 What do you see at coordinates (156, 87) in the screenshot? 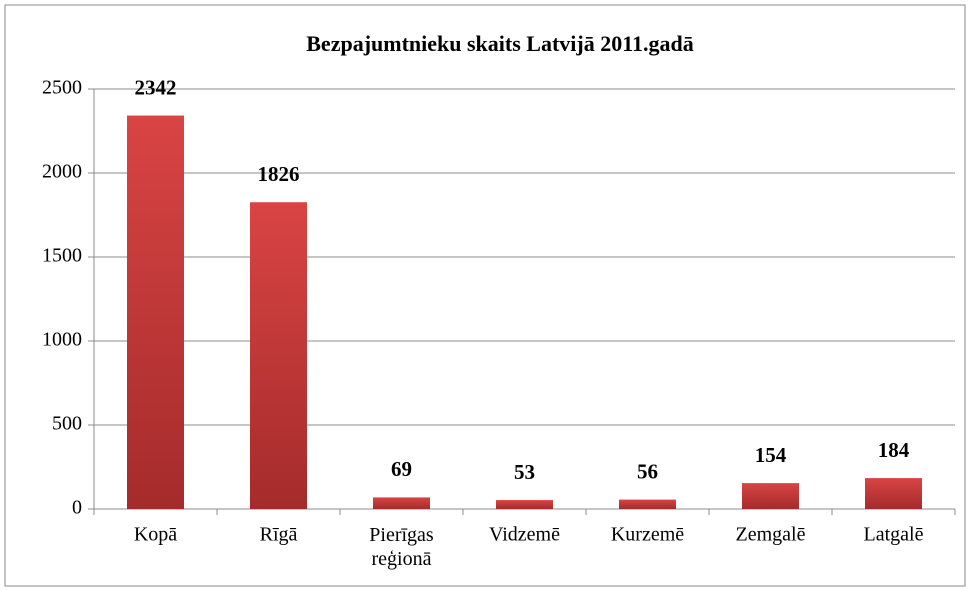
I see `value-label: 2342` at bounding box center [156, 87].